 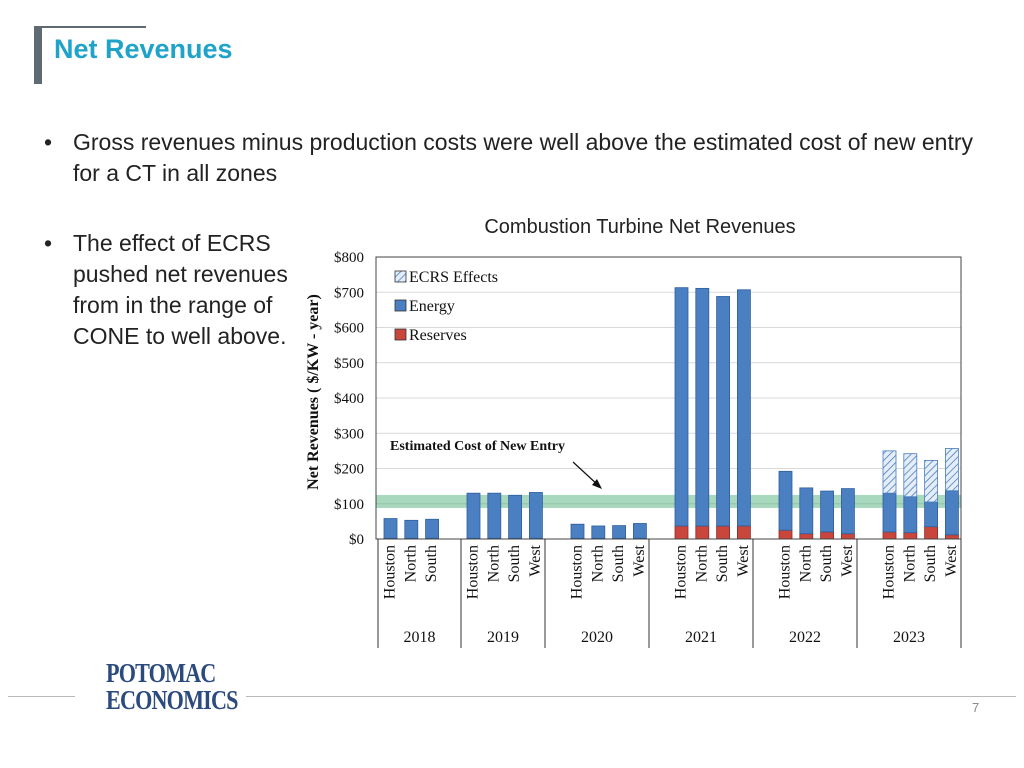 I want to click on y-tick-label: $100, so click(x=349, y=505).